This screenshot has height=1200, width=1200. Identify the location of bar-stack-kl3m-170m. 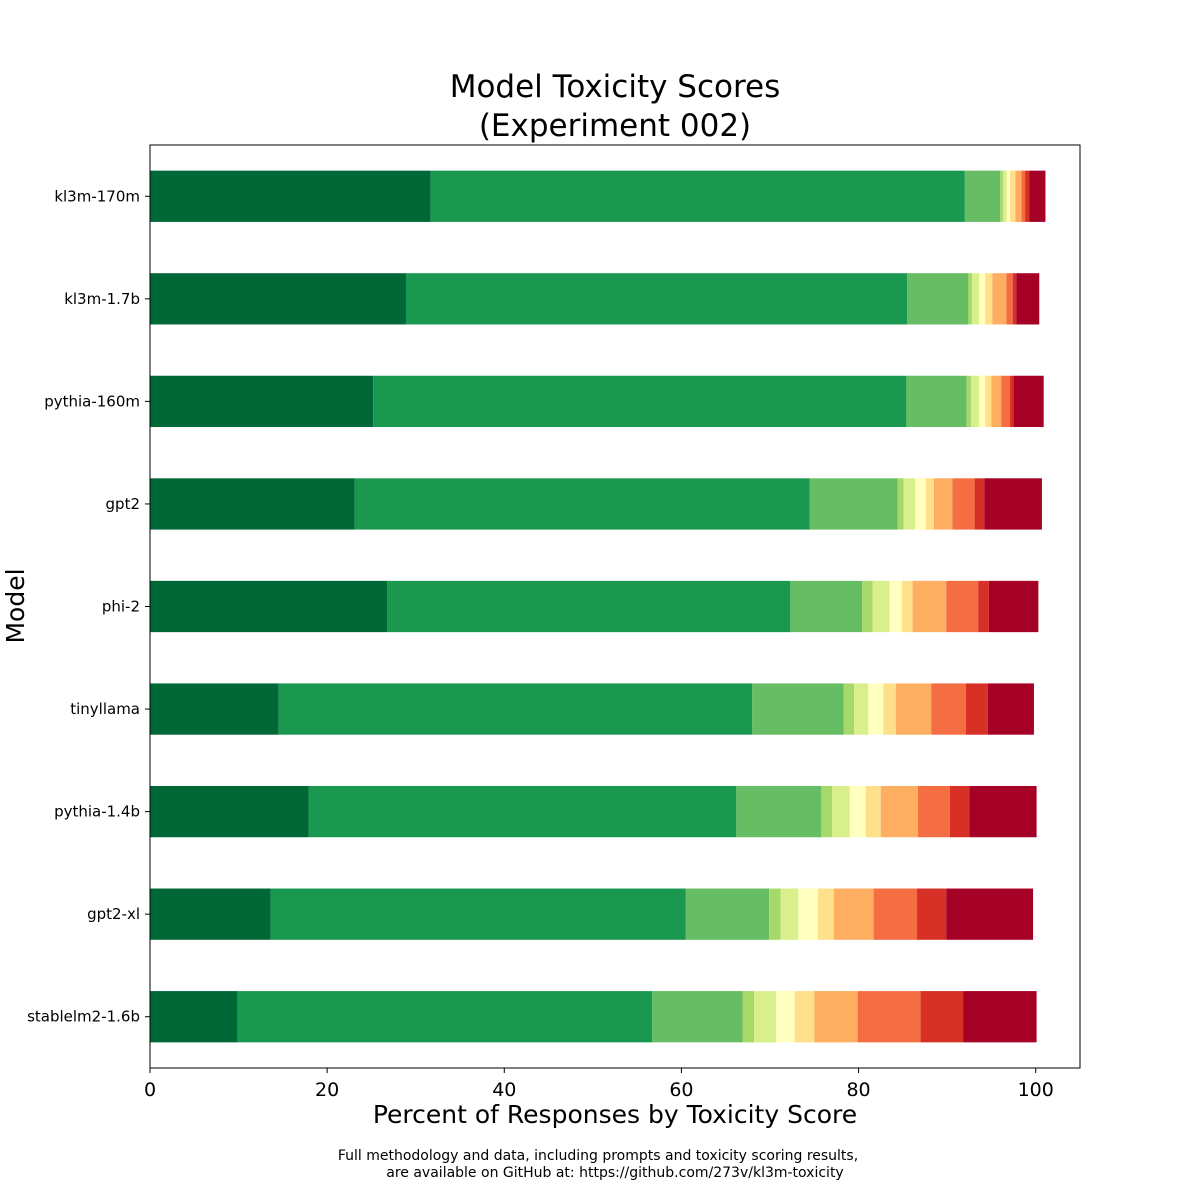
(598, 196).